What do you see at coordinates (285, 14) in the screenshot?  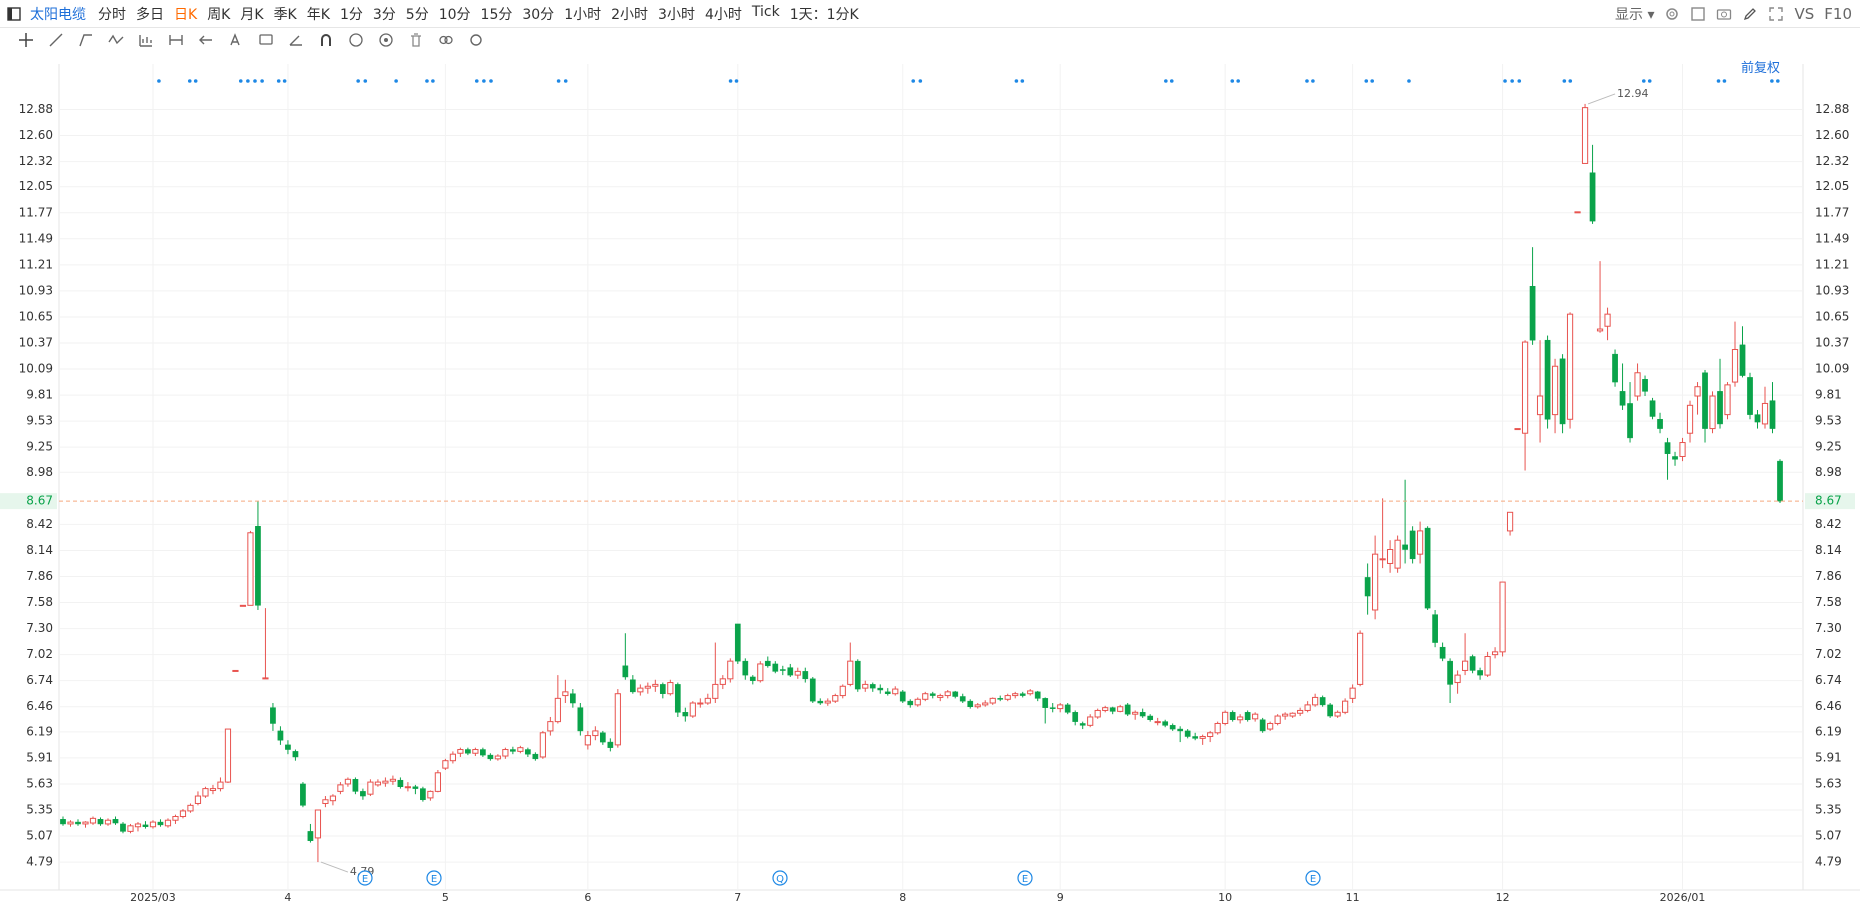 I see `period-tab: 季K` at bounding box center [285, 14].